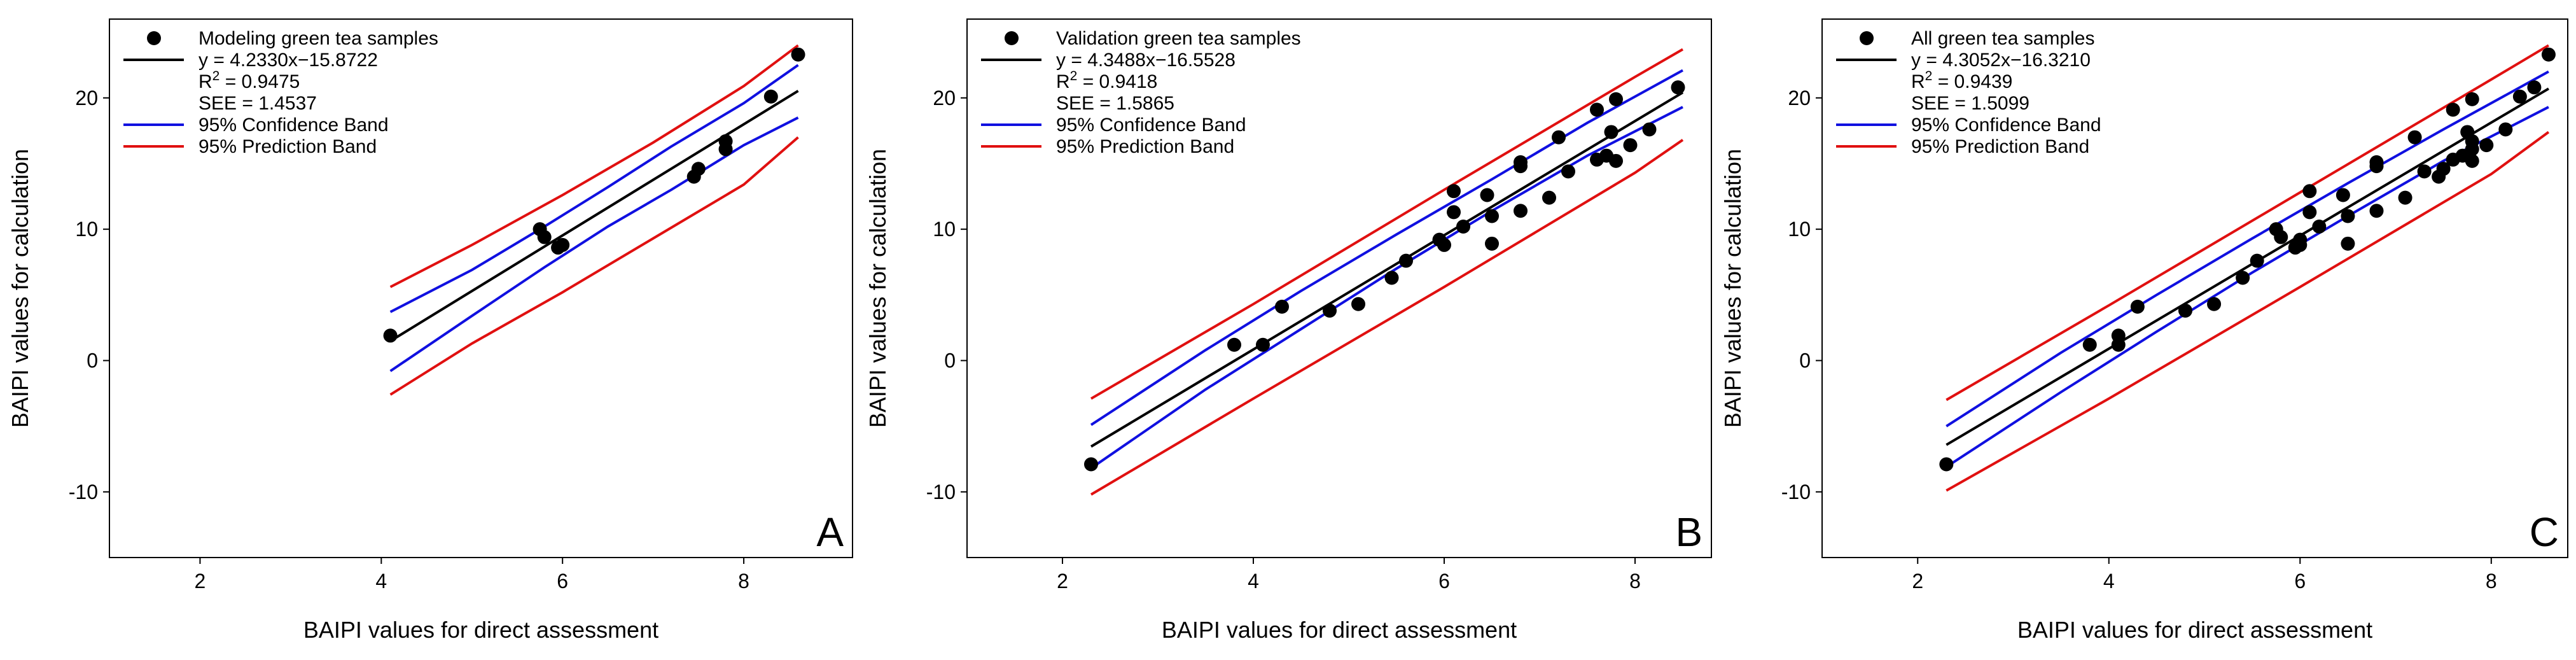 The width and height of the screenshot is (2576, 660). I want to click on regression-line, so click(2247, 266).